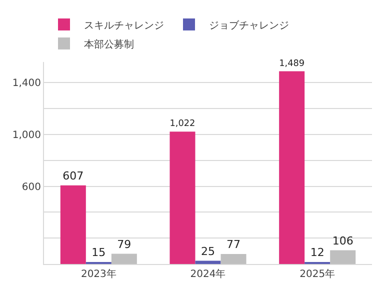  Describe the element at coordinates (124, 244) in the screenshot. I see `data-label: 79` at that location.